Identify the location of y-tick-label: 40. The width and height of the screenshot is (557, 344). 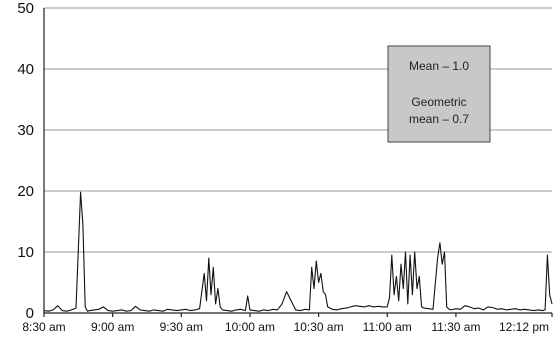
(25, 69).